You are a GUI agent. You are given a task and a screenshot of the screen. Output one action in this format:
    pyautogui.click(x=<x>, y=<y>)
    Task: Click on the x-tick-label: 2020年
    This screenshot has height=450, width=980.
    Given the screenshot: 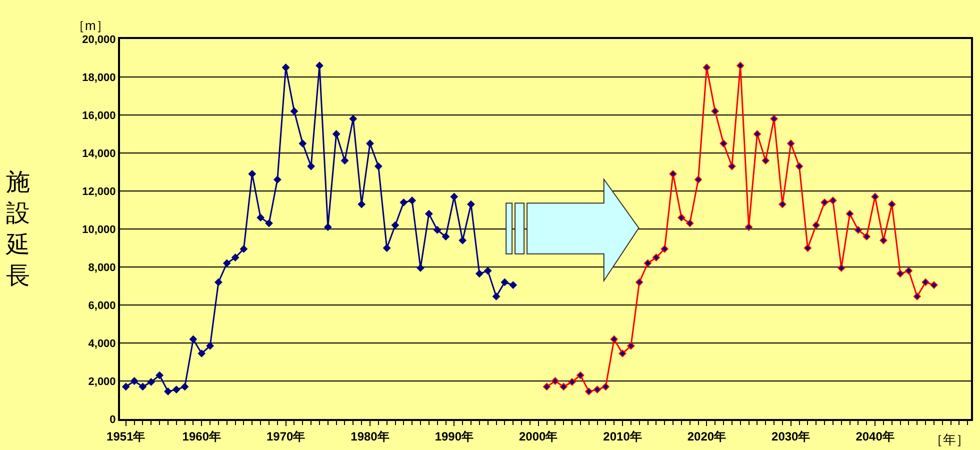 What is the action you would take?
    pyautogui.click(x=706, y=436)
    